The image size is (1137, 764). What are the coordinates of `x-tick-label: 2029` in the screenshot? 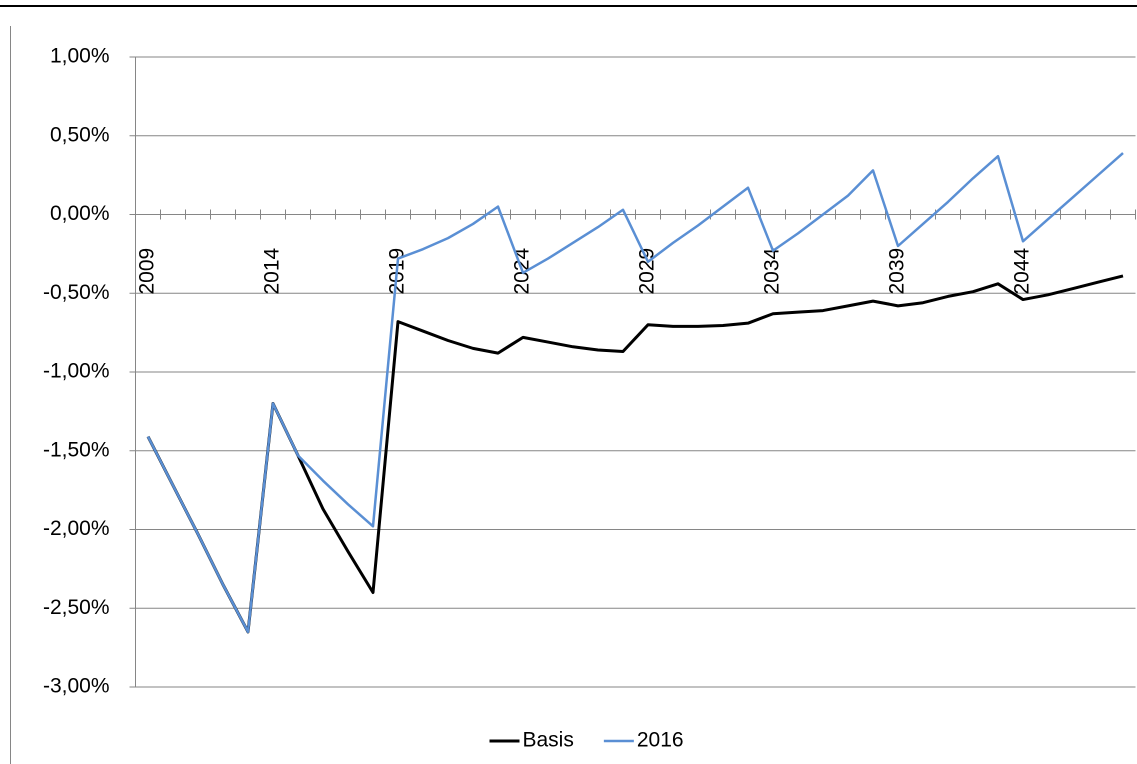 It's located at (647, 271).